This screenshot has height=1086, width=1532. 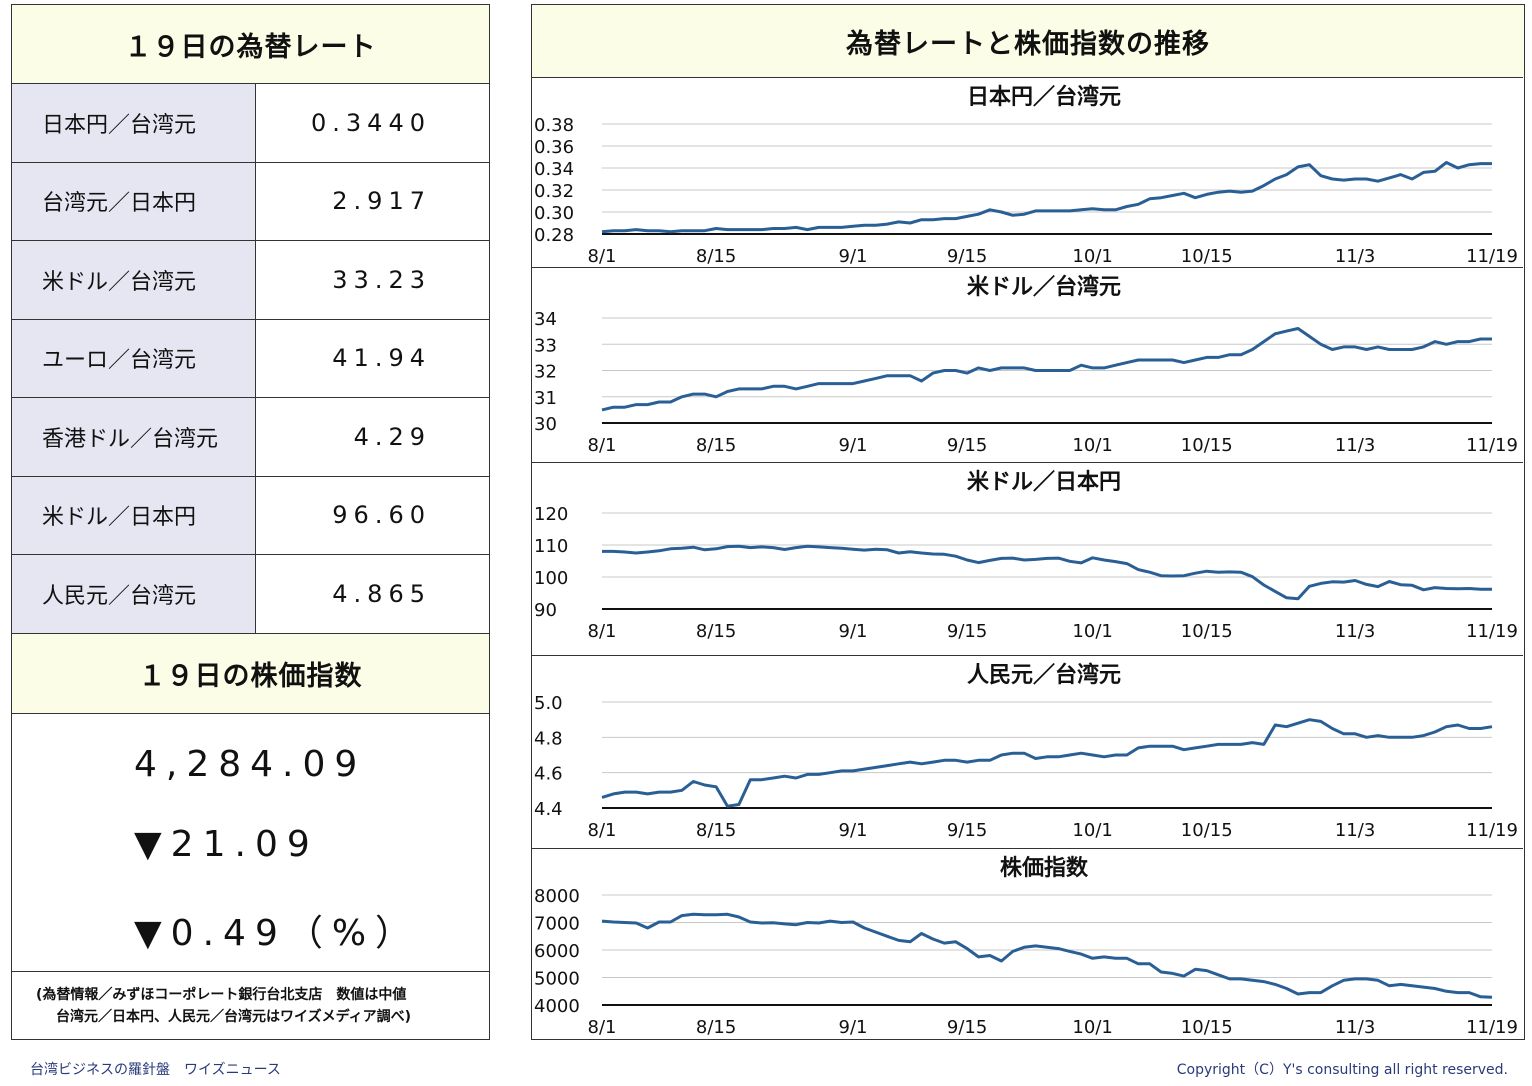 I want to click on stock-box: 4,284.09 ▼21.09 ▼0.49（%）, so click(x=250, y=843).